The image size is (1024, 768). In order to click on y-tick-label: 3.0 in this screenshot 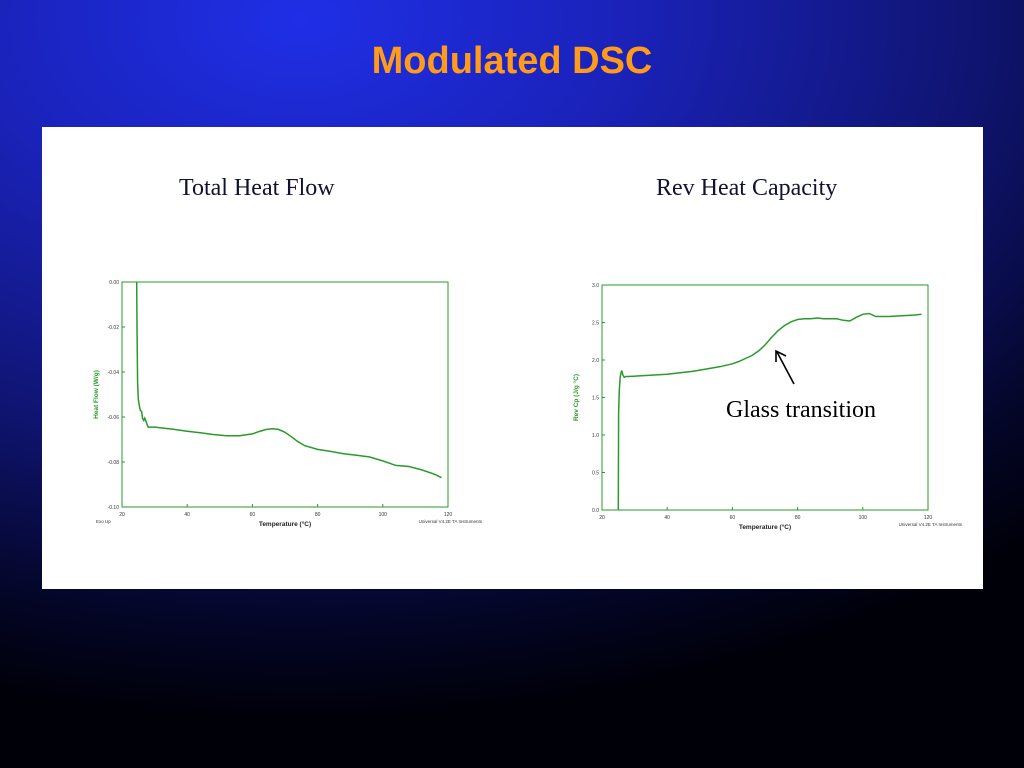, I will do `click(595, 286)`.